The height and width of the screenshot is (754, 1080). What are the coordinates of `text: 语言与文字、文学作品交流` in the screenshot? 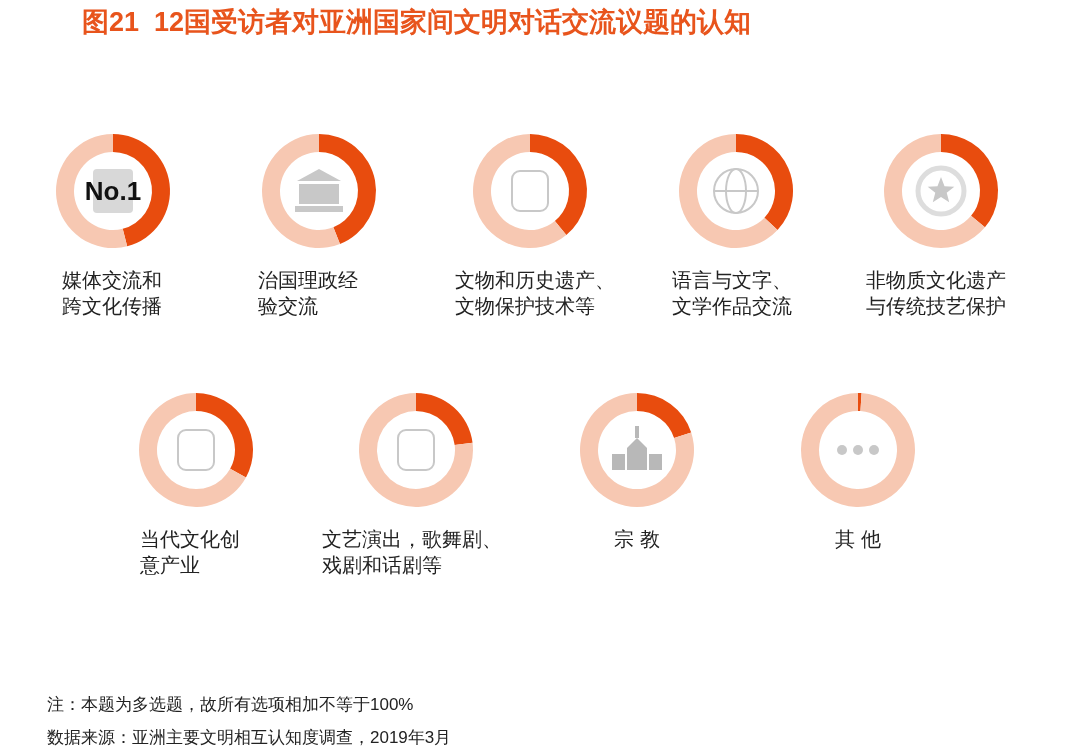 It's located at (732, 293).